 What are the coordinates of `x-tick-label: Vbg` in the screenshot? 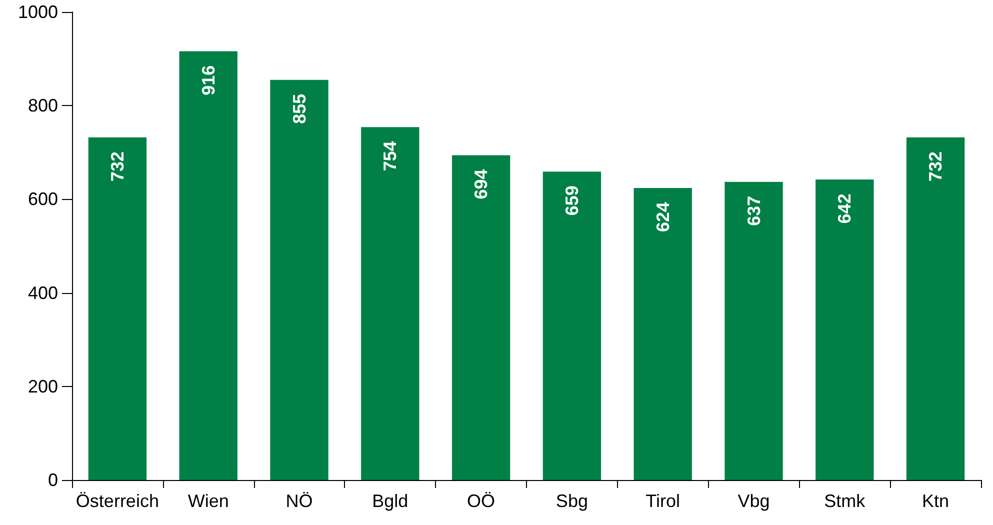 It's located at (754, 501).